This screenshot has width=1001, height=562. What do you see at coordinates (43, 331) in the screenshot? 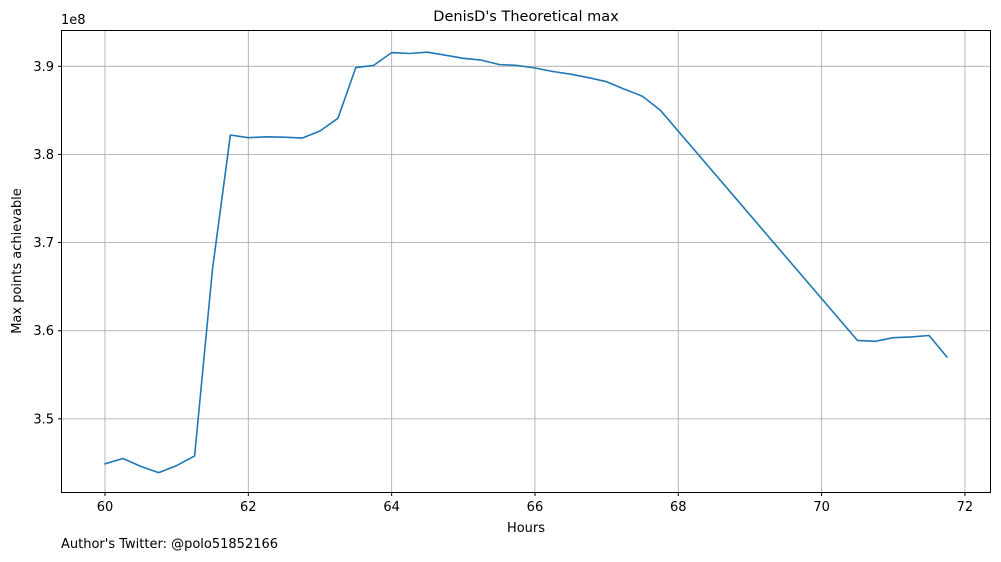
I see `y-tick-label: 3.6` at bounding box center [43, 331].